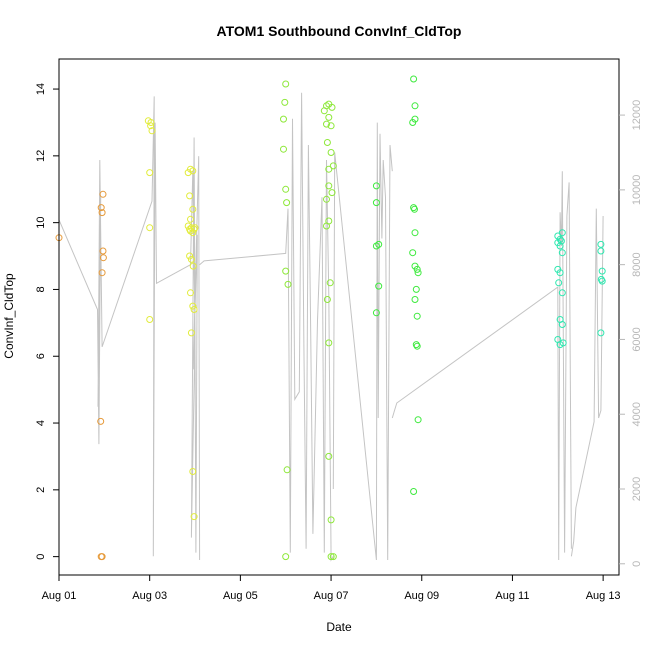 This screenshot has height=650, width=650. Describe the element at coordinates (41, 289) in the screenshot. I see `y-tick-label-4: 8` at that location.